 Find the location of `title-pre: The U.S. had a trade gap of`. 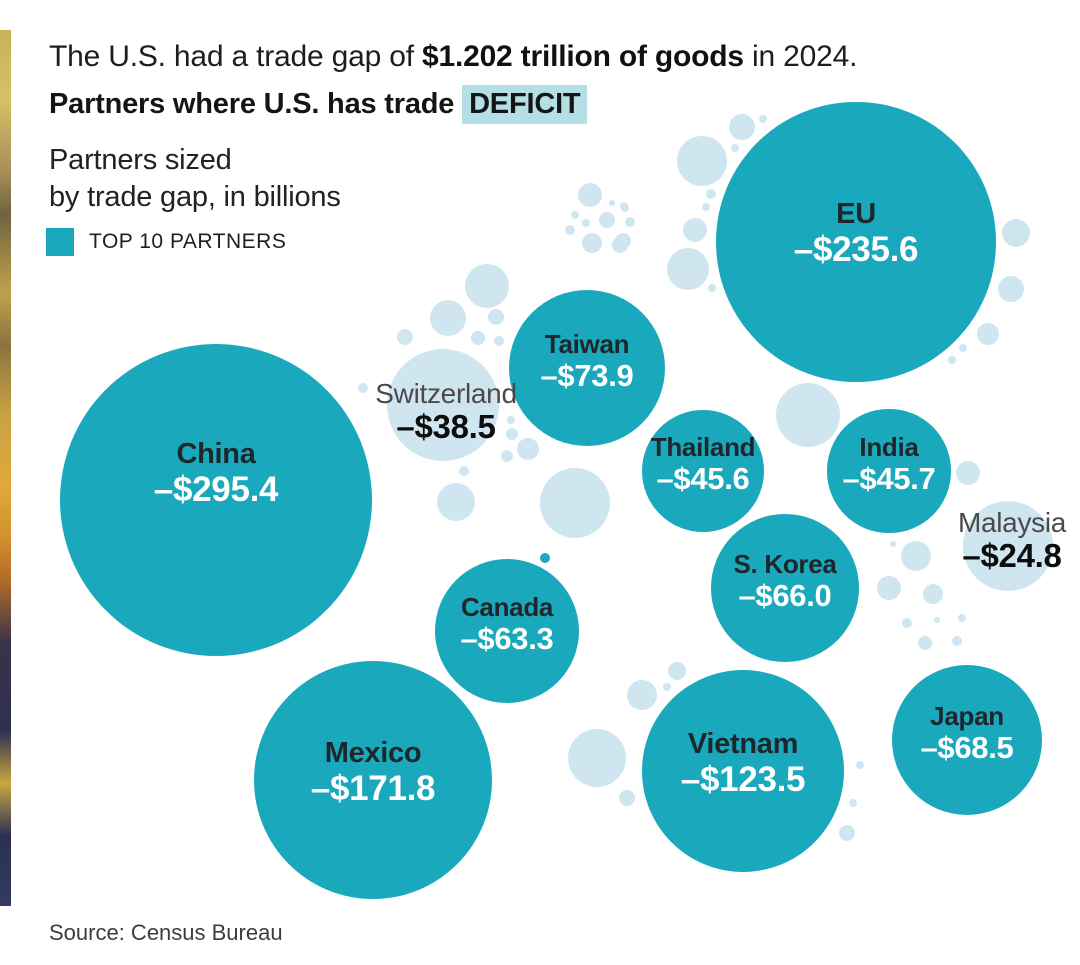

title-pre: The U.S. had a trade gap of is located at coordinates (235, 56).